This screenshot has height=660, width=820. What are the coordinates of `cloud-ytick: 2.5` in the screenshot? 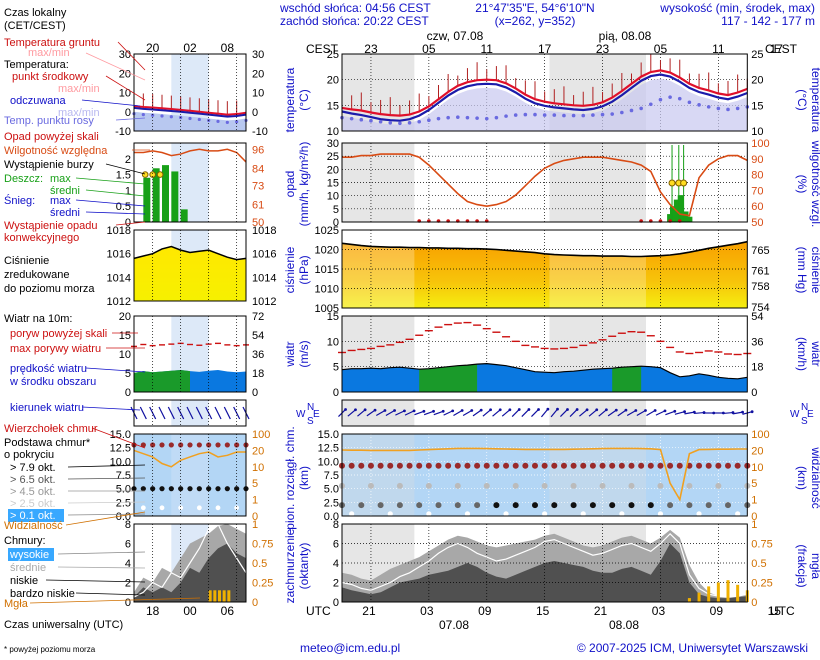 It's located at (331, 503).